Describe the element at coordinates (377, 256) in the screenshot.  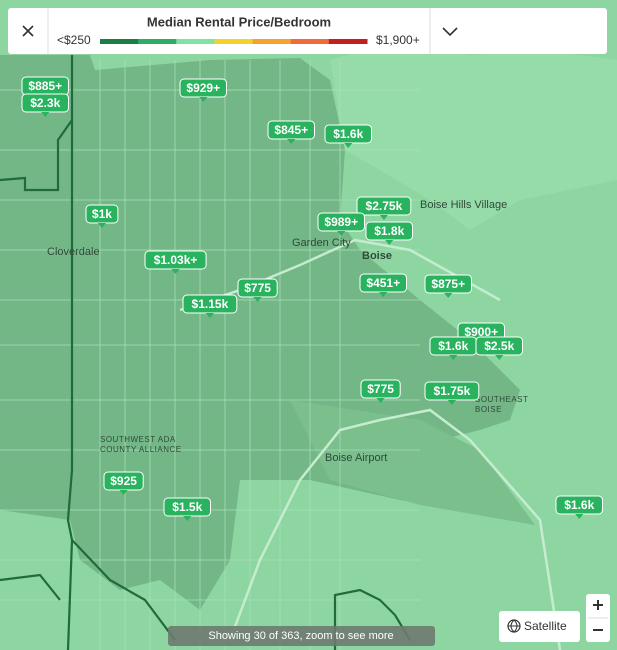
I see `place-label: Boise` at that location.